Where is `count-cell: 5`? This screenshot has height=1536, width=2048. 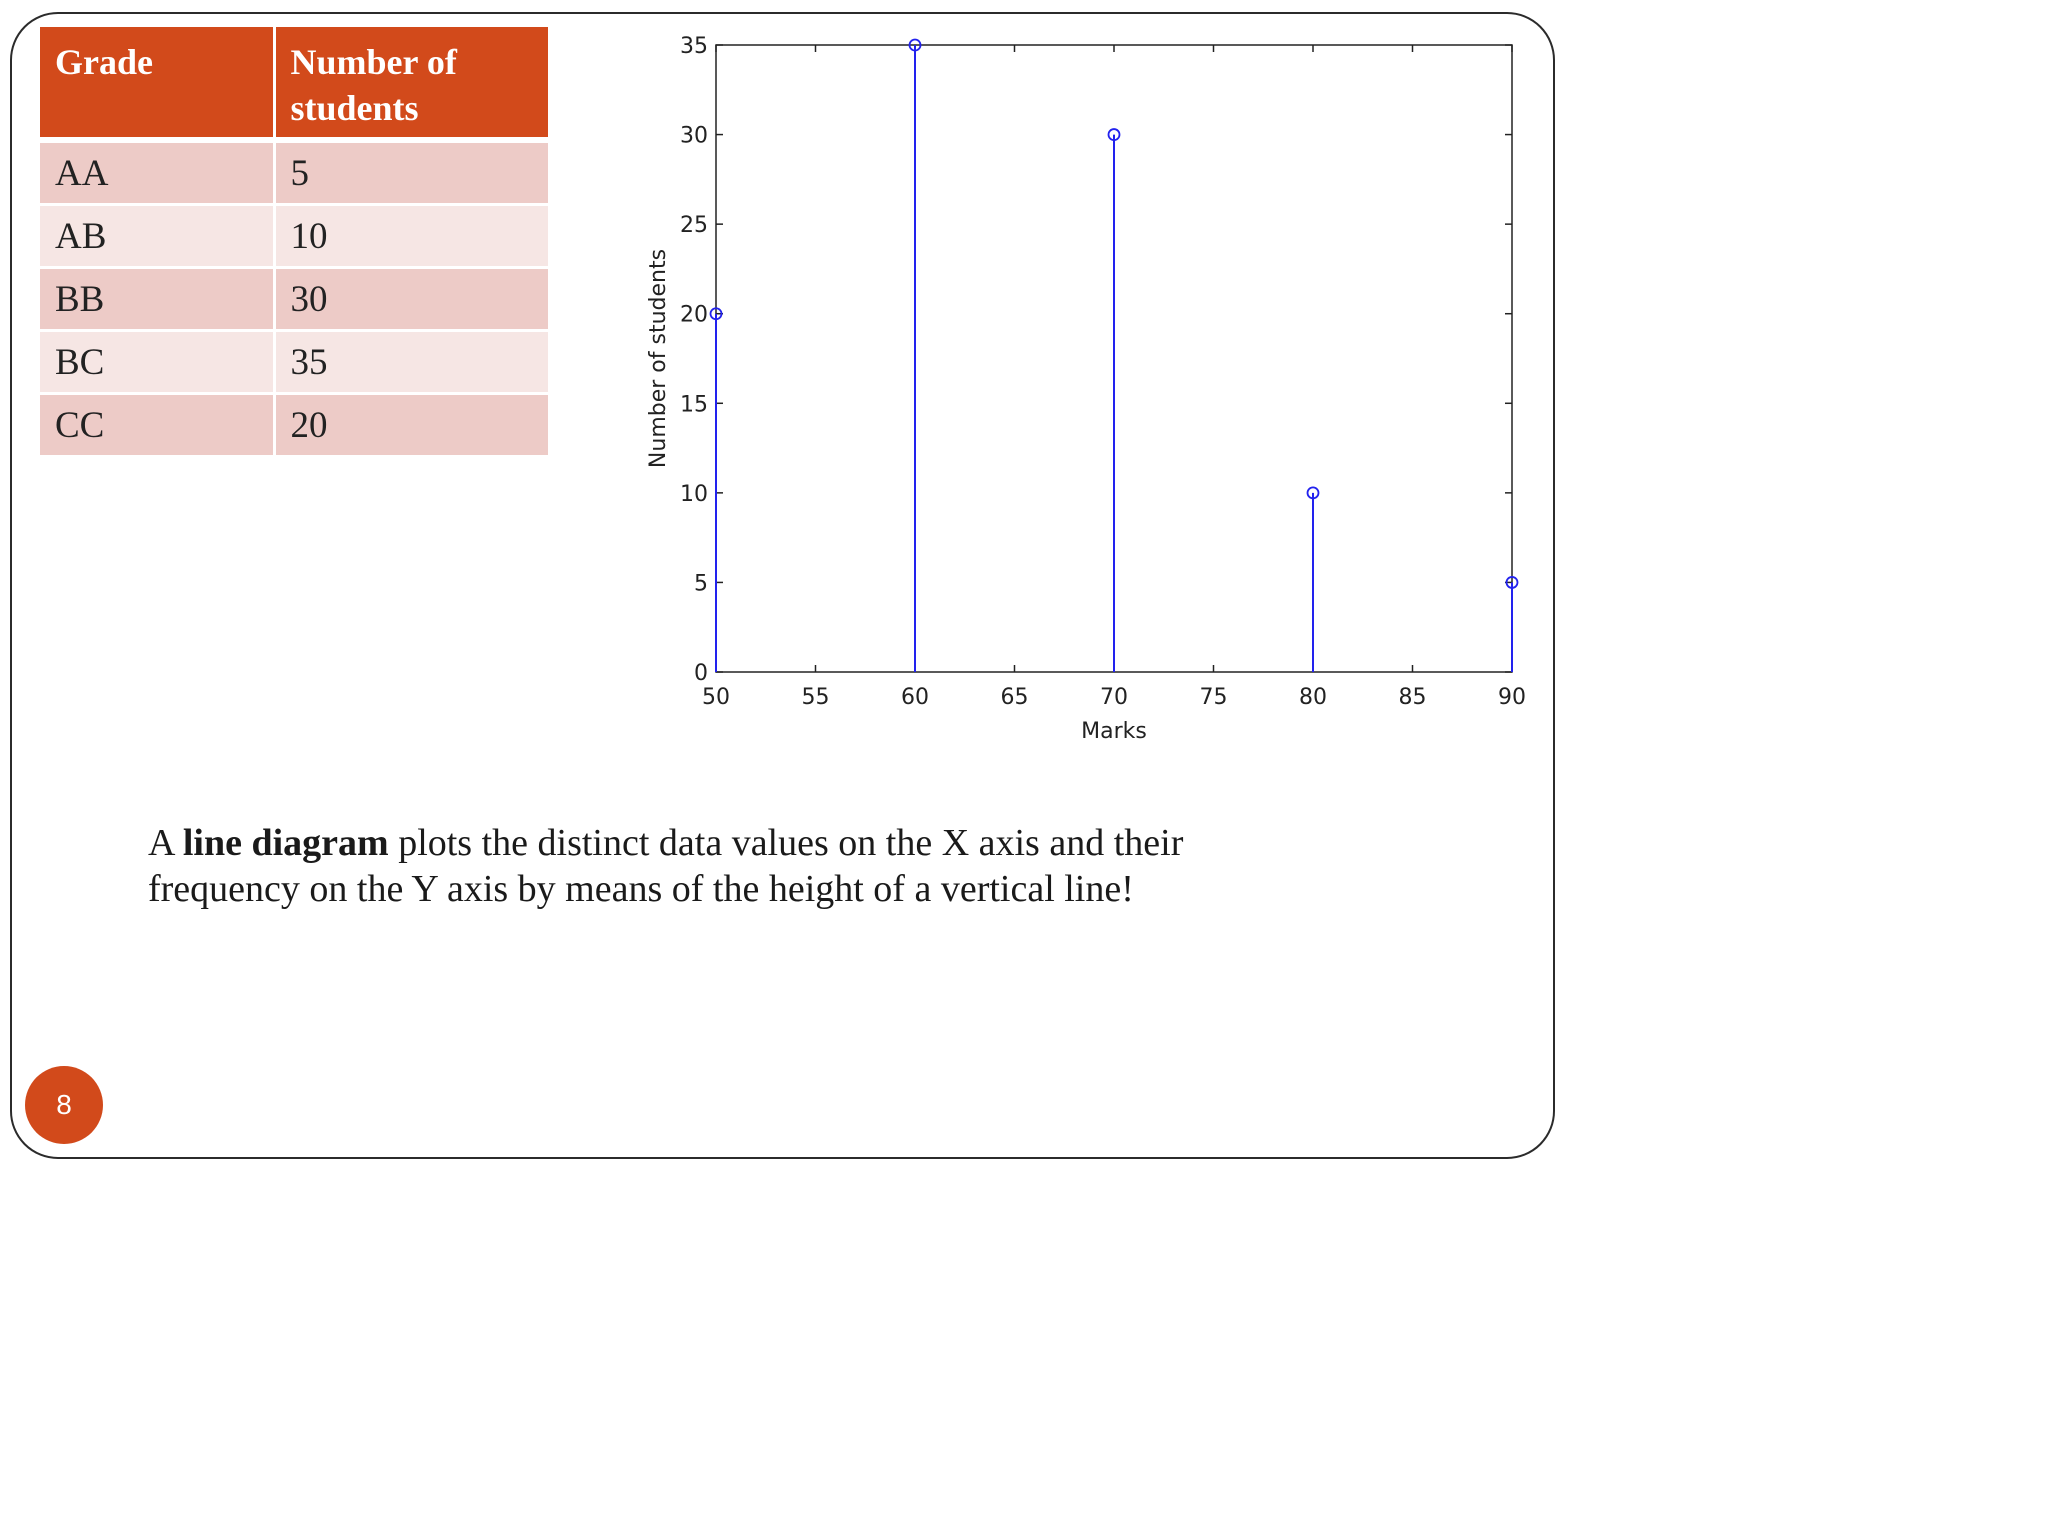 count-cell: 5 is located at coordinates (411, 173).